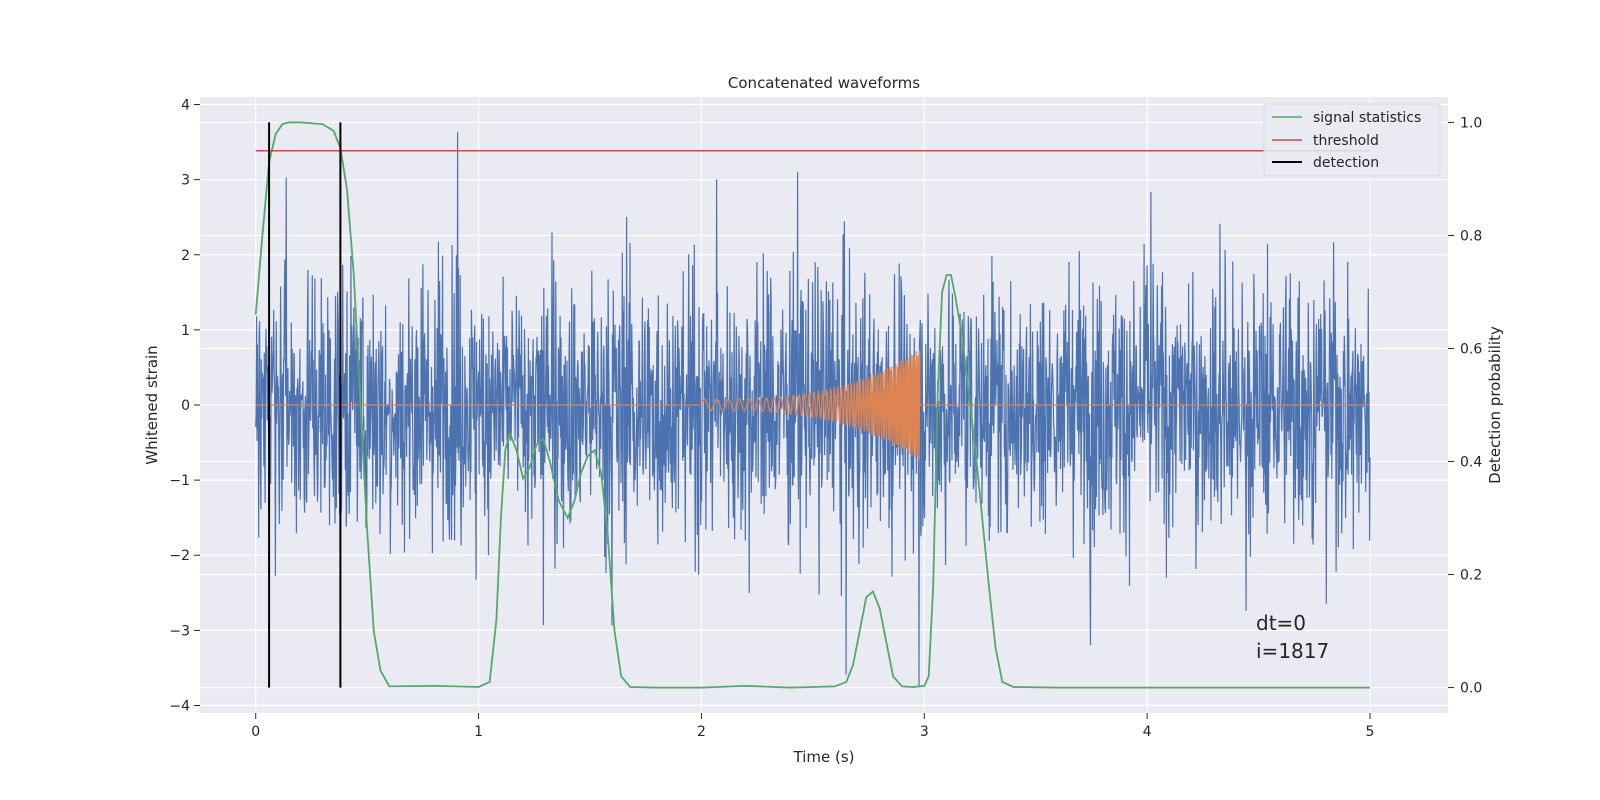 Image resolution: width=1600 pixels, height=800 pixels. Describe the element at coordinates (701, 732) in the screenshot. I see `x-tick-label-2: 2` at that location.